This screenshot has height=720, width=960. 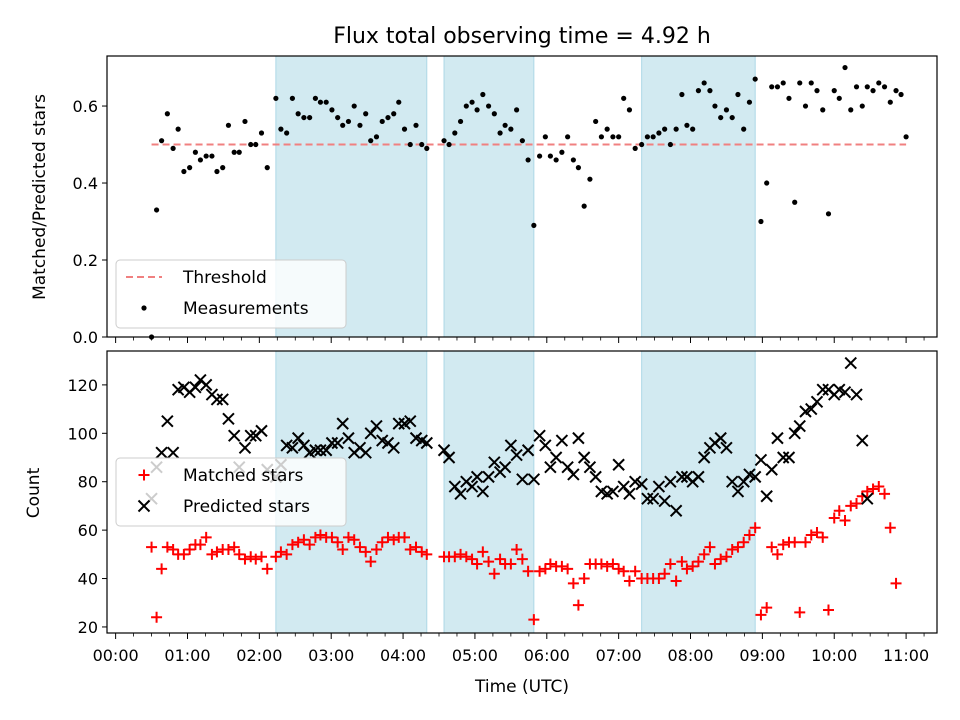 I want to click on y-tick-label: 40, so click(x=88, y=579).